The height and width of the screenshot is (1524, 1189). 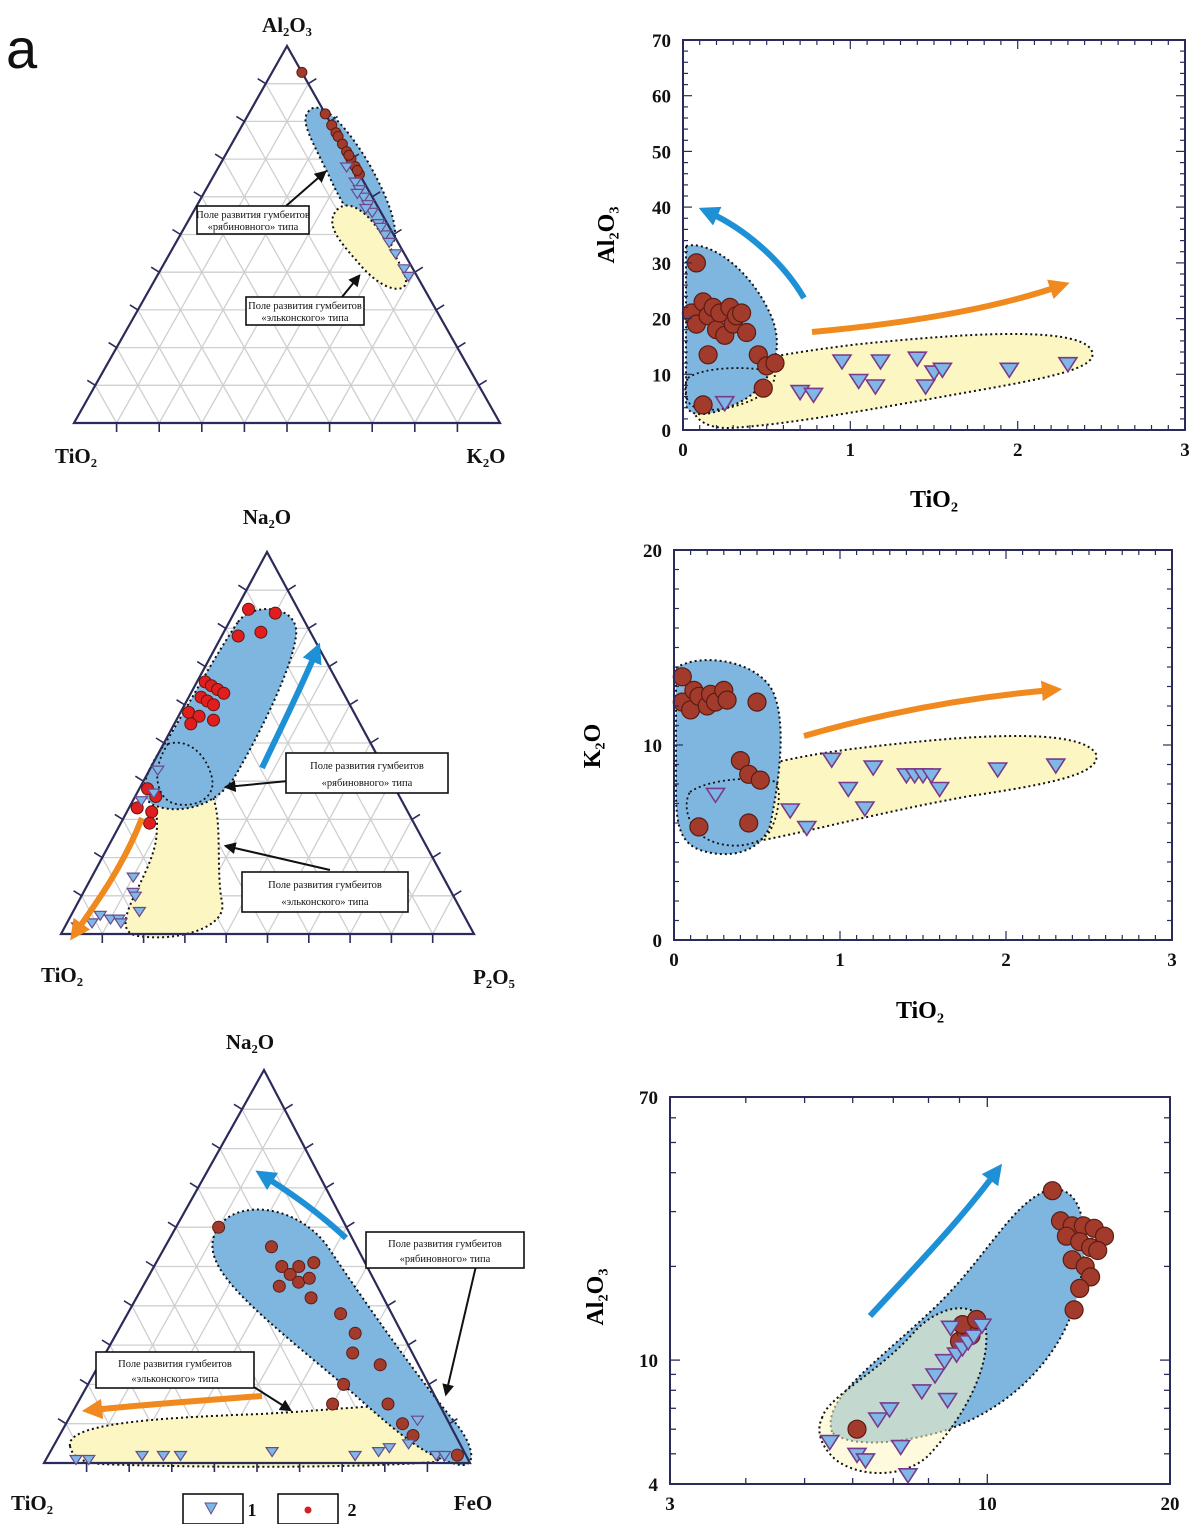 What do you see at coordinates (648, 1098) in the screenshot?
I see `y-tick-label: 70` at bounding box center [648, 1098].